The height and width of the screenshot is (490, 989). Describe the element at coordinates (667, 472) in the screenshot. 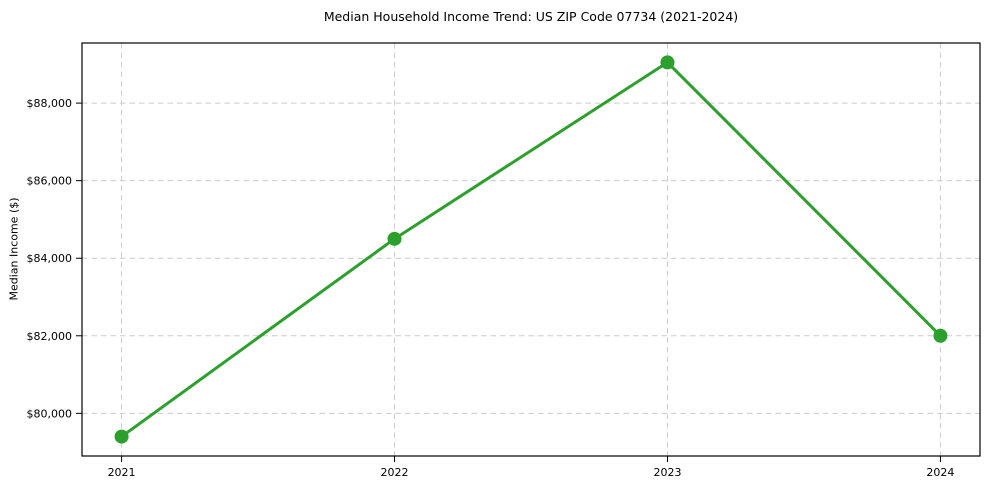

I see `x-tick-label: 2023` at that location.